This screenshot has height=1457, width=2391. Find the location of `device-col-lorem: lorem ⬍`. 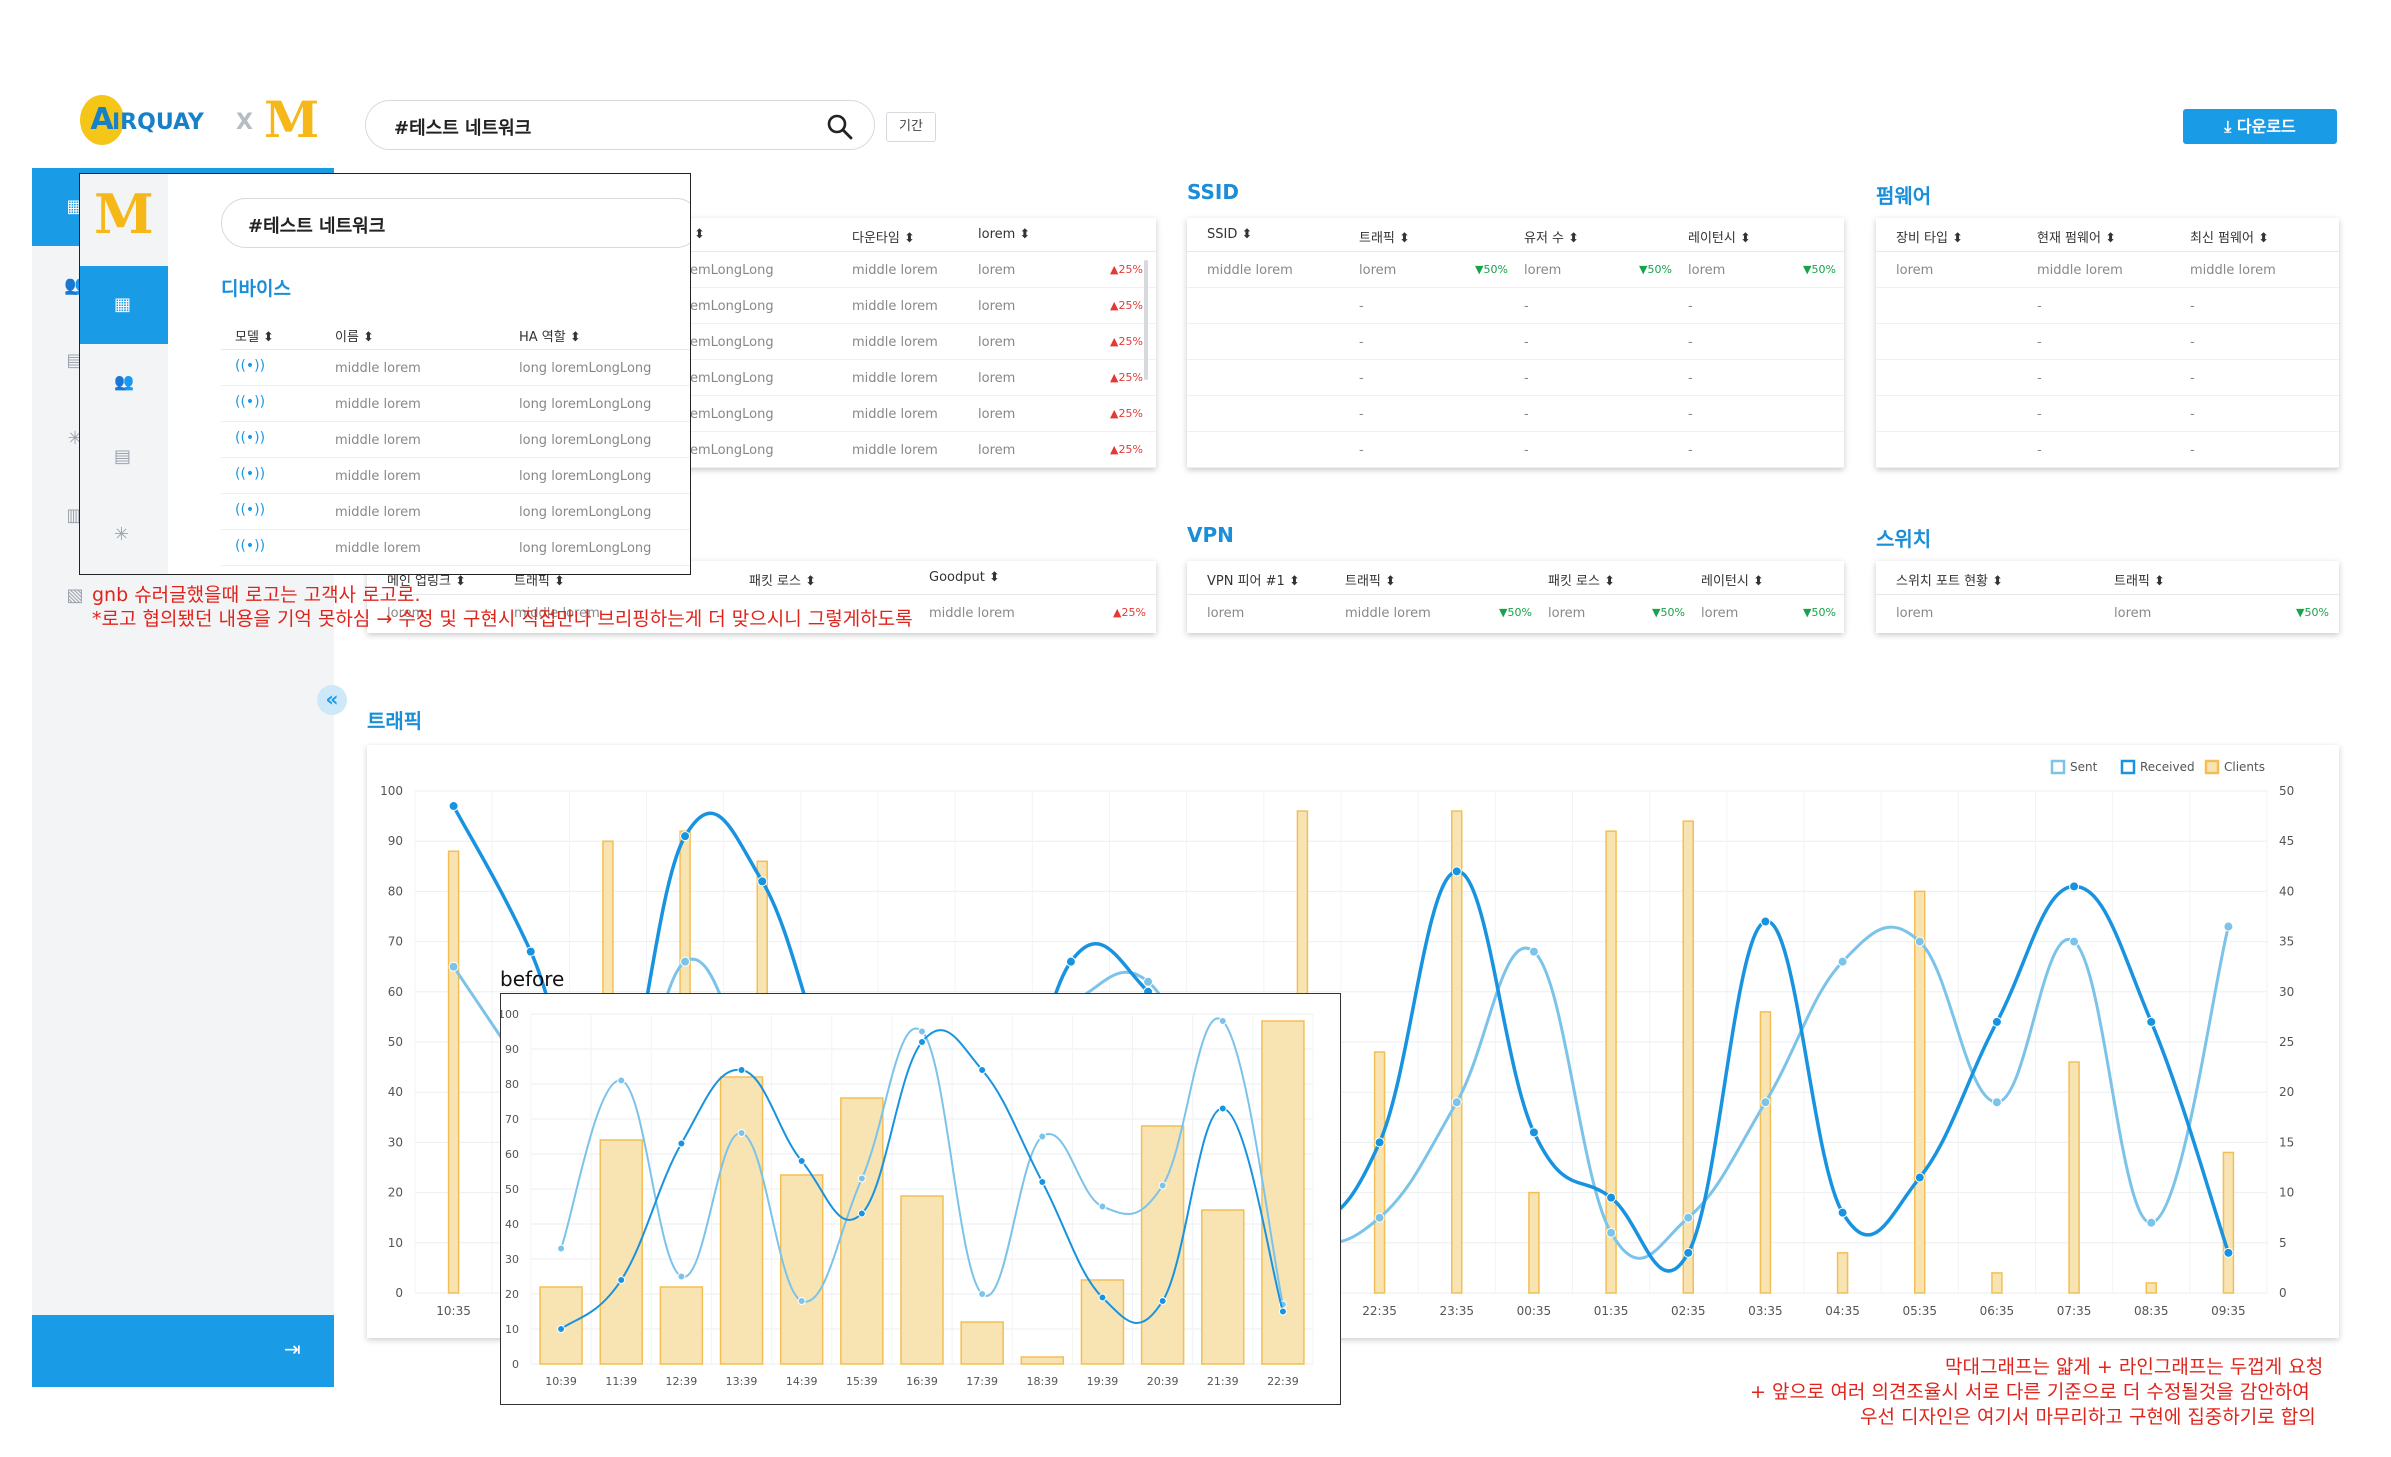

device-col-lorem: lorem ⬍ is located at coordinates (1004, 234).